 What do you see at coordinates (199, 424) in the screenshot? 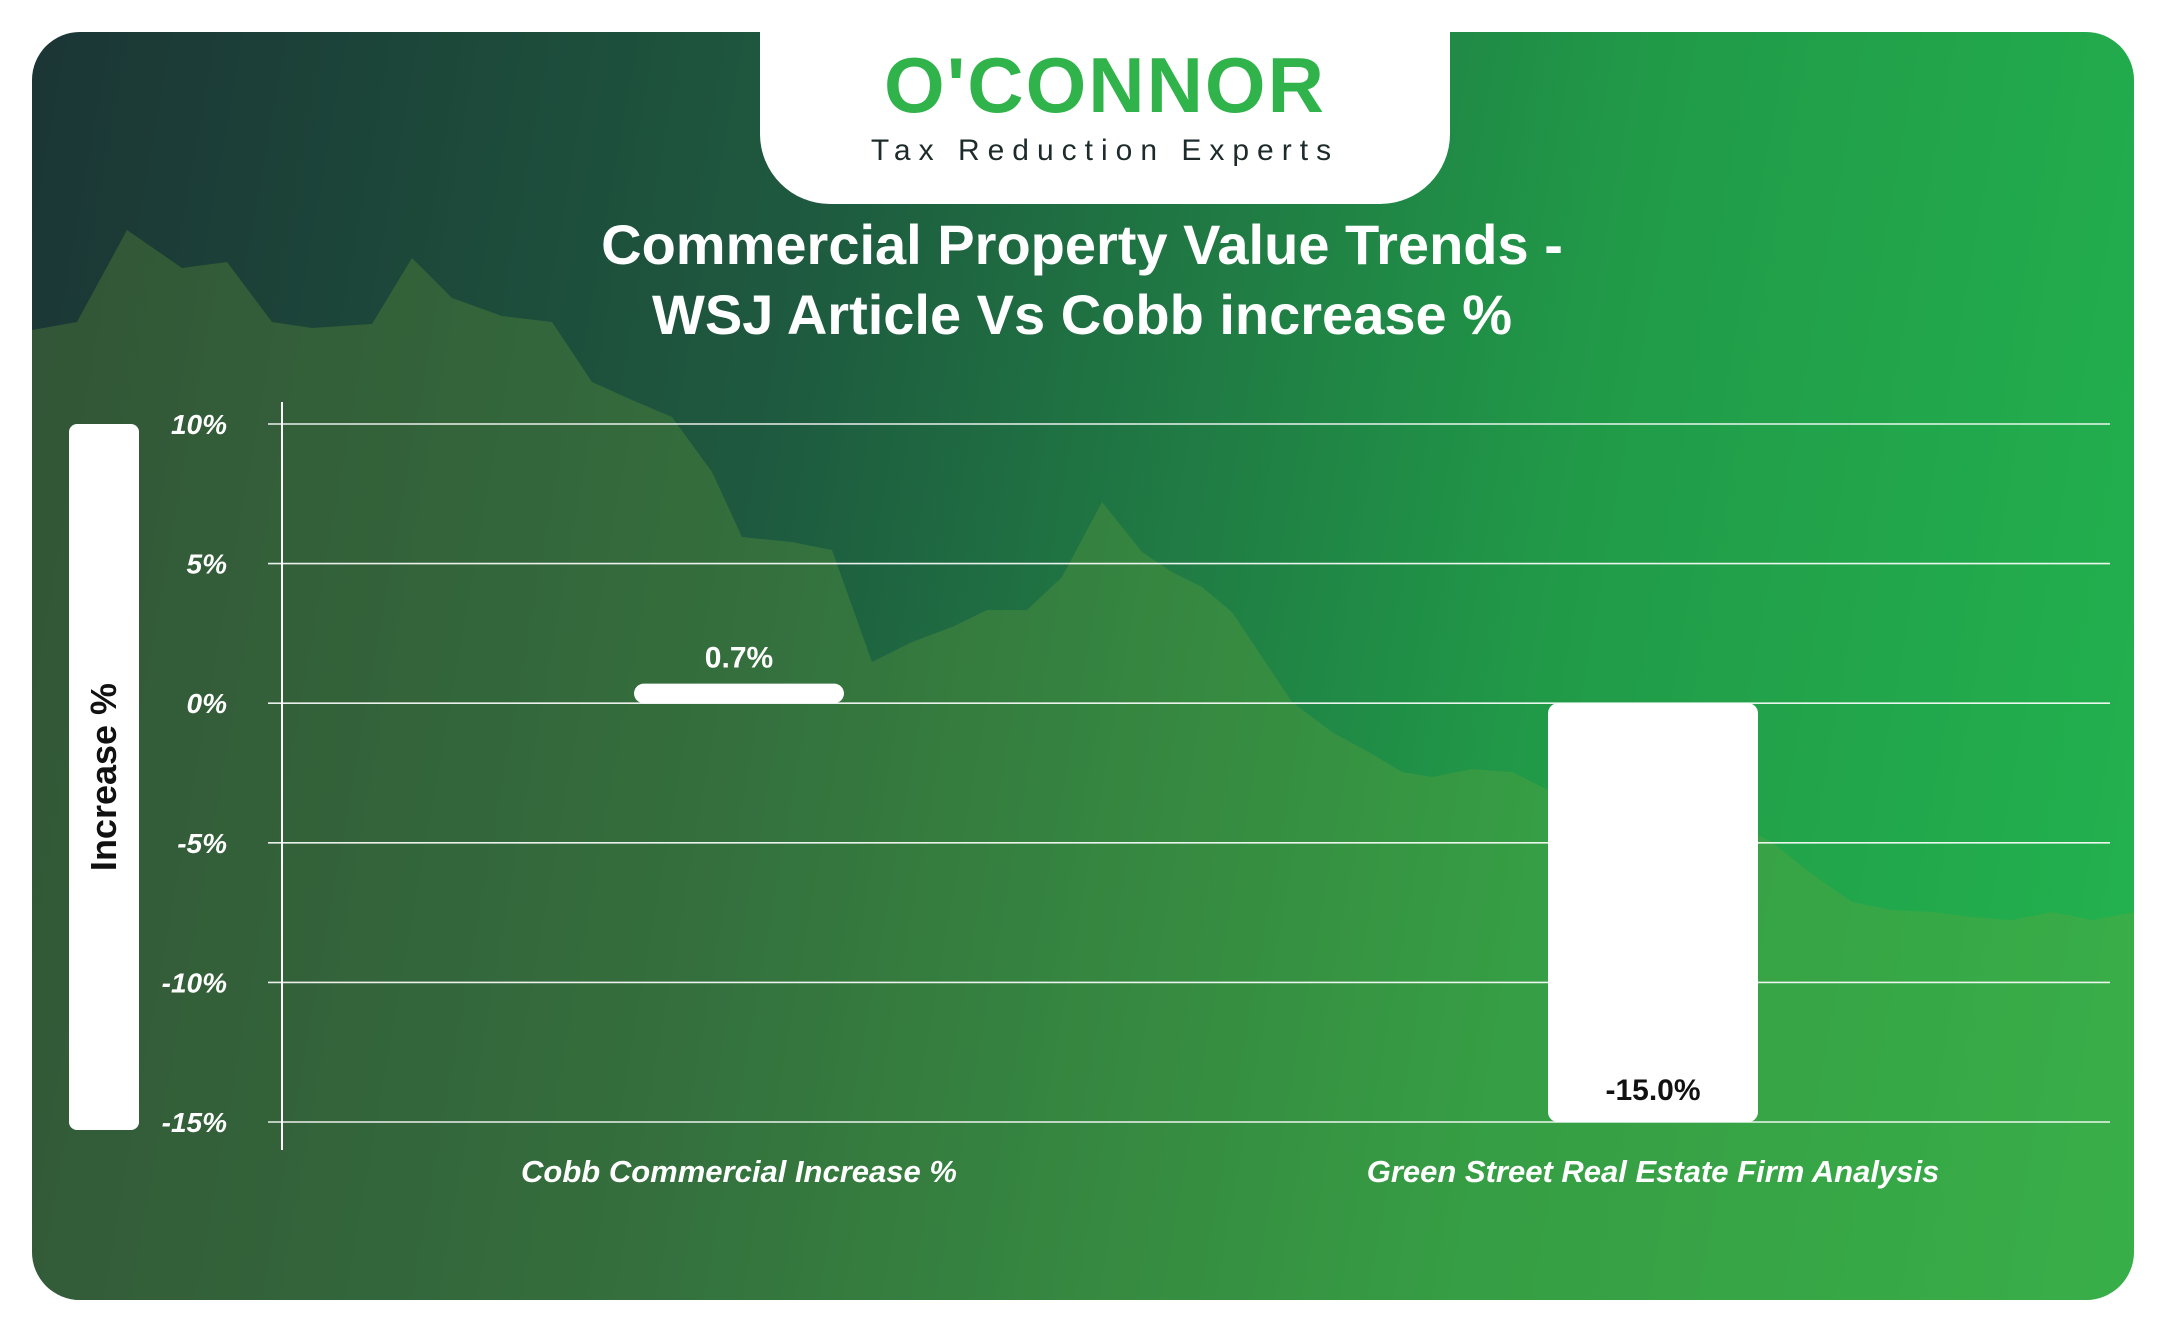
I see `y-tick-label: 10%` at bounding box center [199, 424].